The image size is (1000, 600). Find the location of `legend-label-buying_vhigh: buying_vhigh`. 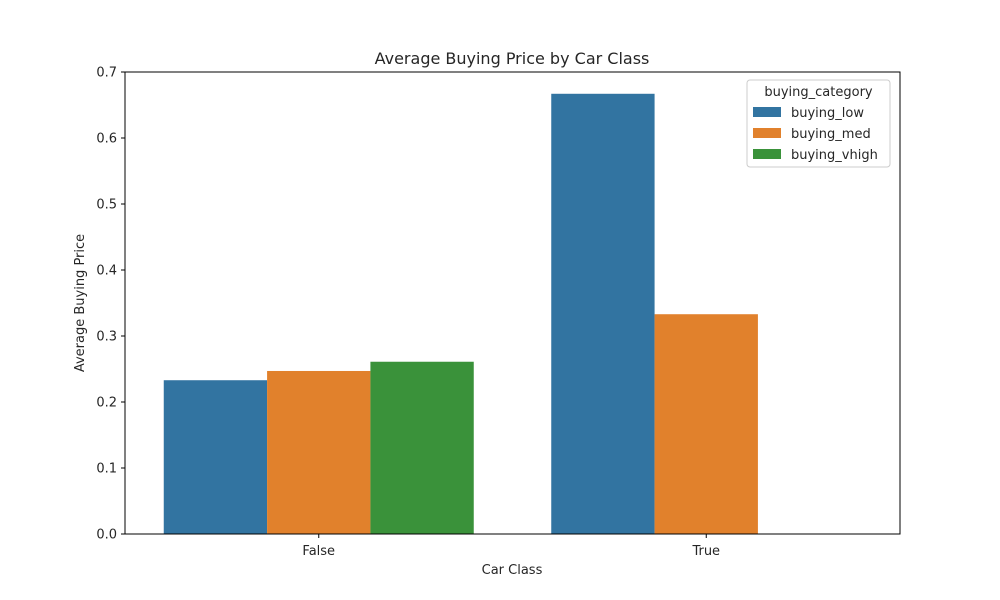

legend-label-buying_vhigh: buying_vhigh is located at coordinates (834, 155).